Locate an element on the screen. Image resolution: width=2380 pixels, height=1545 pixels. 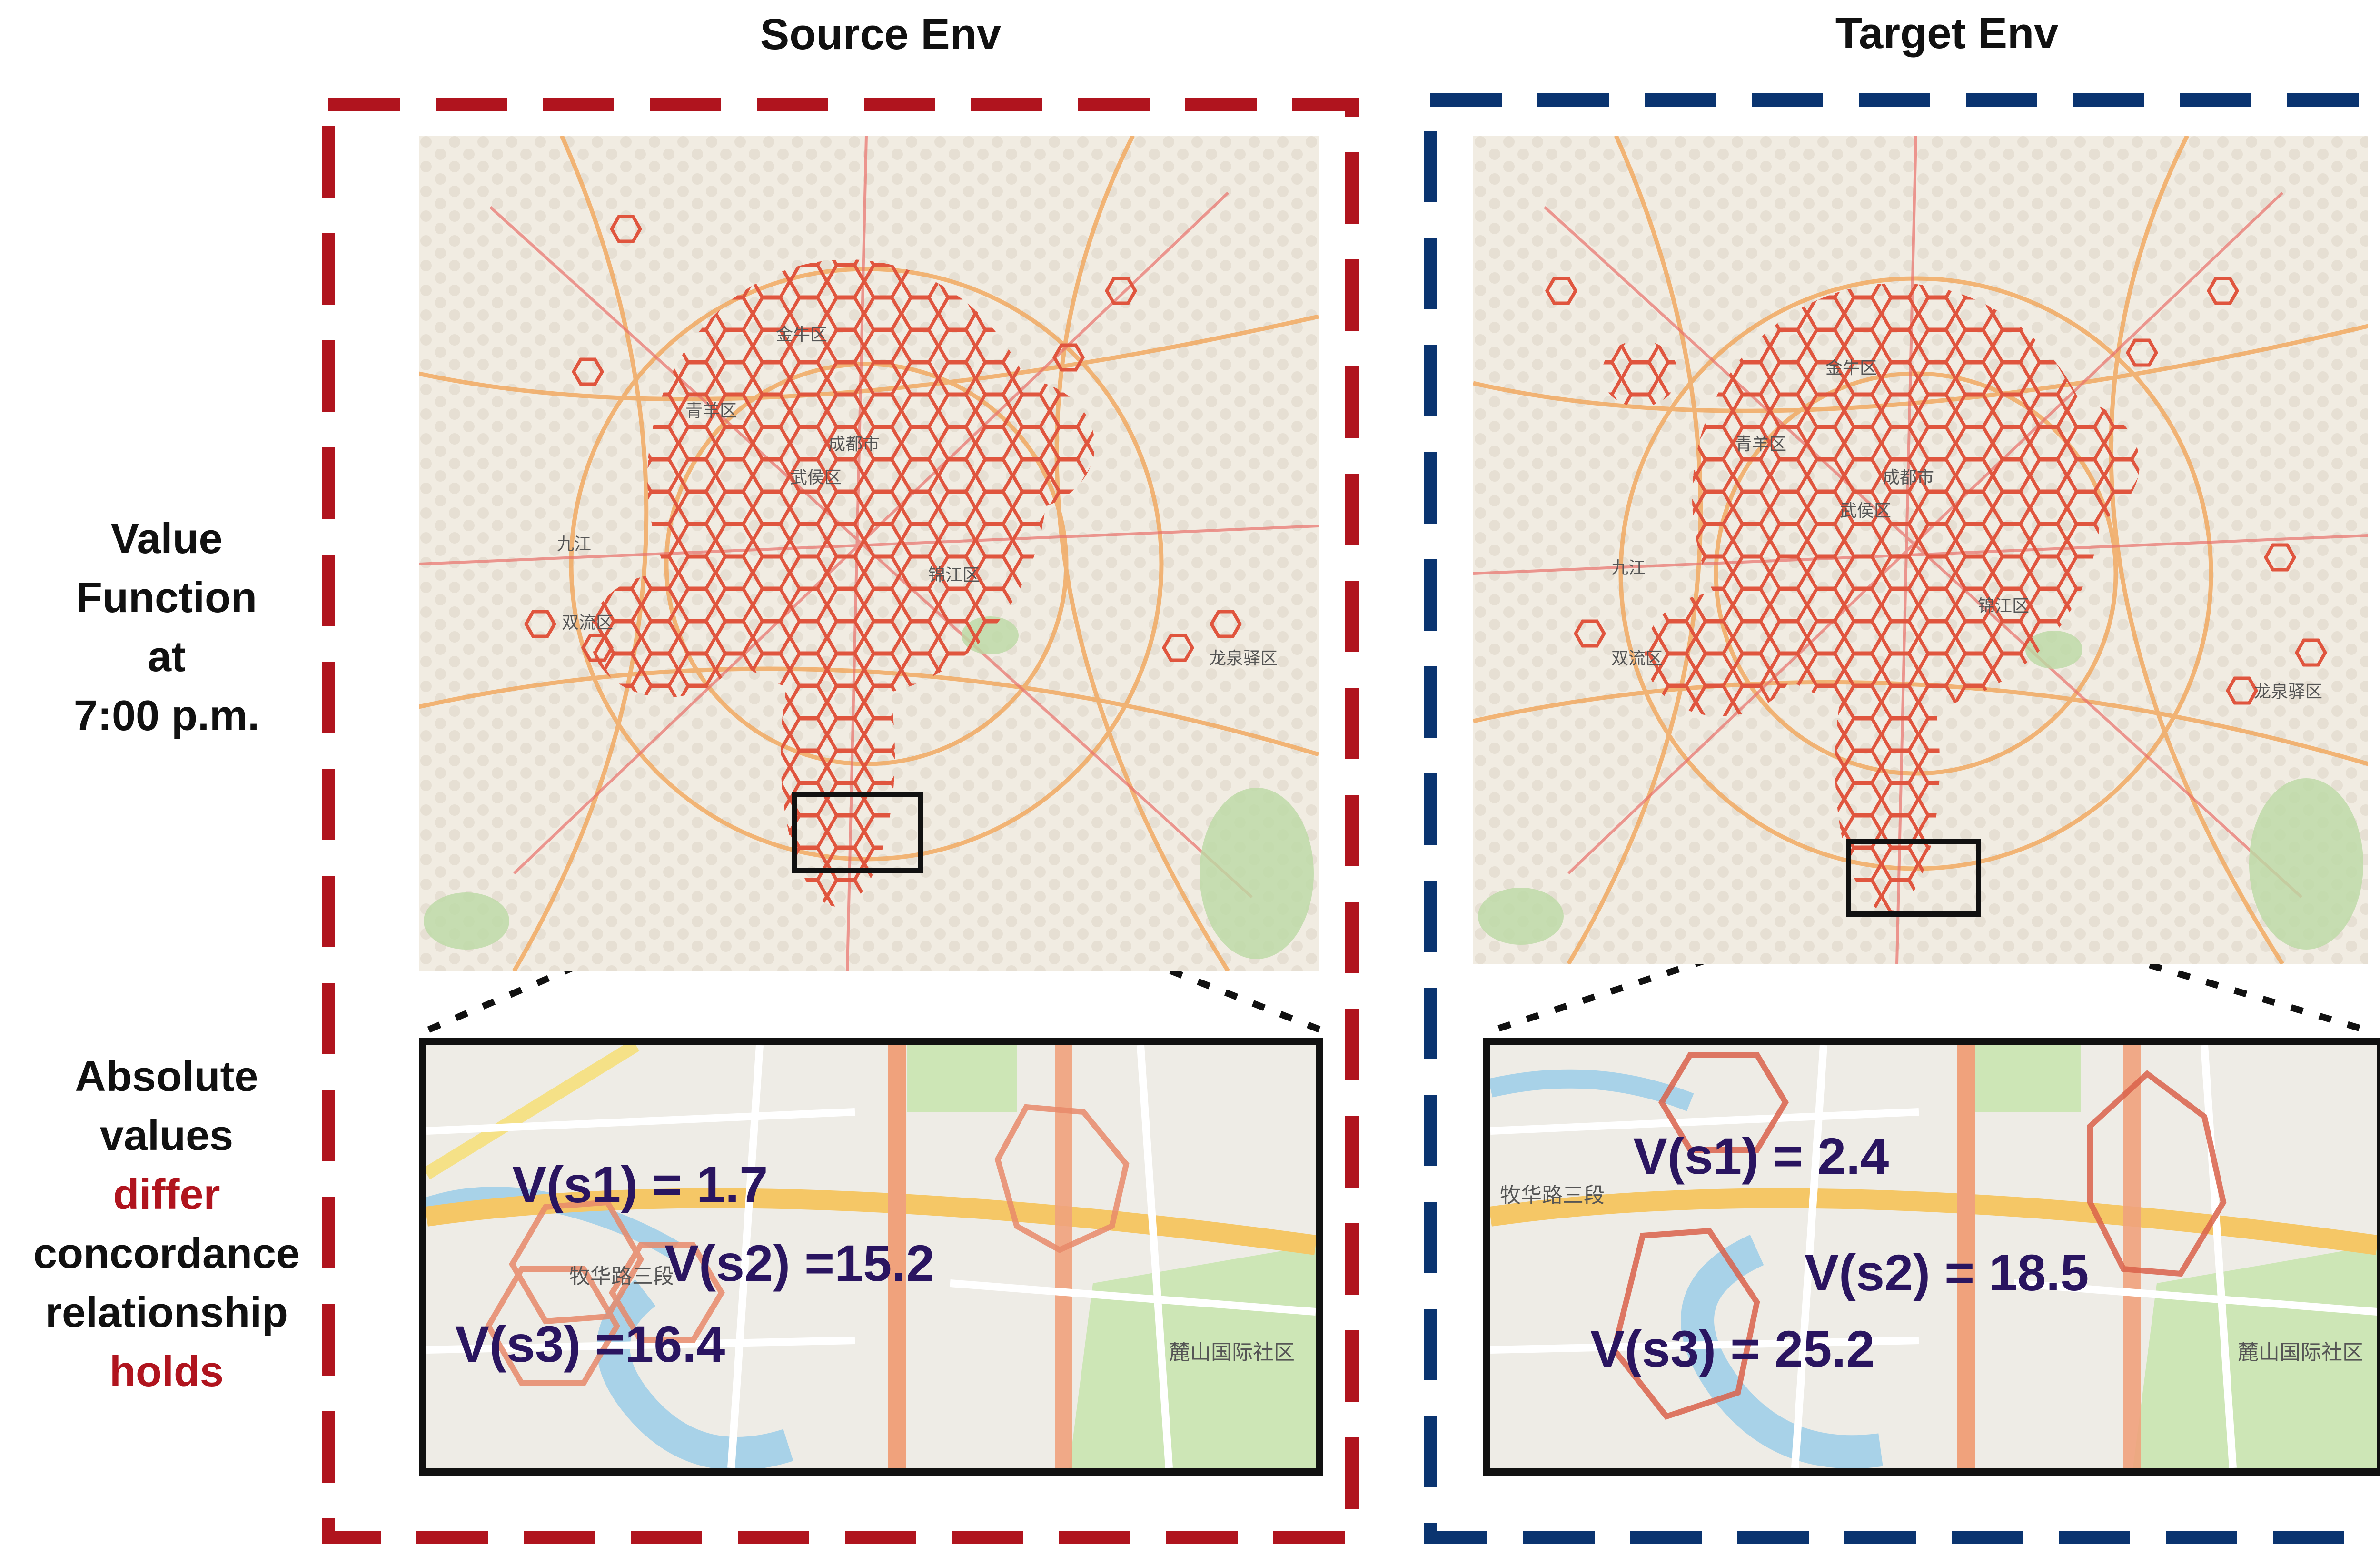
differ-highlight: differ is located at coordinates (166, 1194).